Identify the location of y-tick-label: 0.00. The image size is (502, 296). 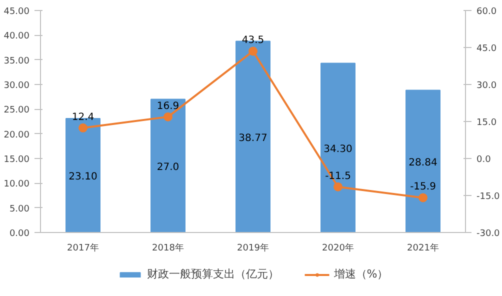
(19, 234).